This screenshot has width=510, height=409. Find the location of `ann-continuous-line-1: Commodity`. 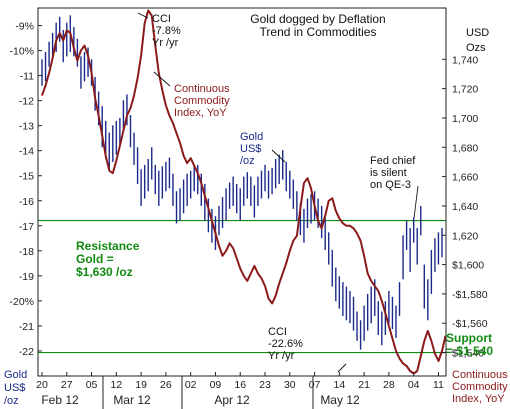

ann-continuous-line-1: Commodity is located at coordinates (202, 101).